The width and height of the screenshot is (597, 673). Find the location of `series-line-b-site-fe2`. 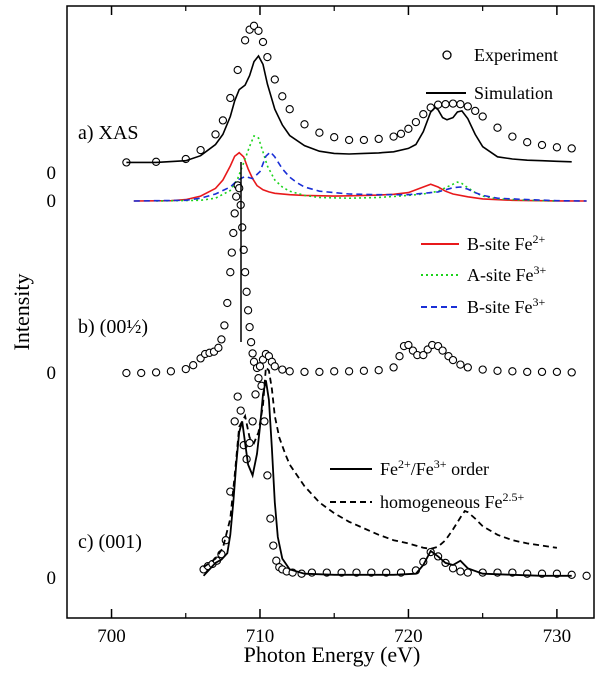

series-line-b-site-fe2 is located at coordinates (360, 176).